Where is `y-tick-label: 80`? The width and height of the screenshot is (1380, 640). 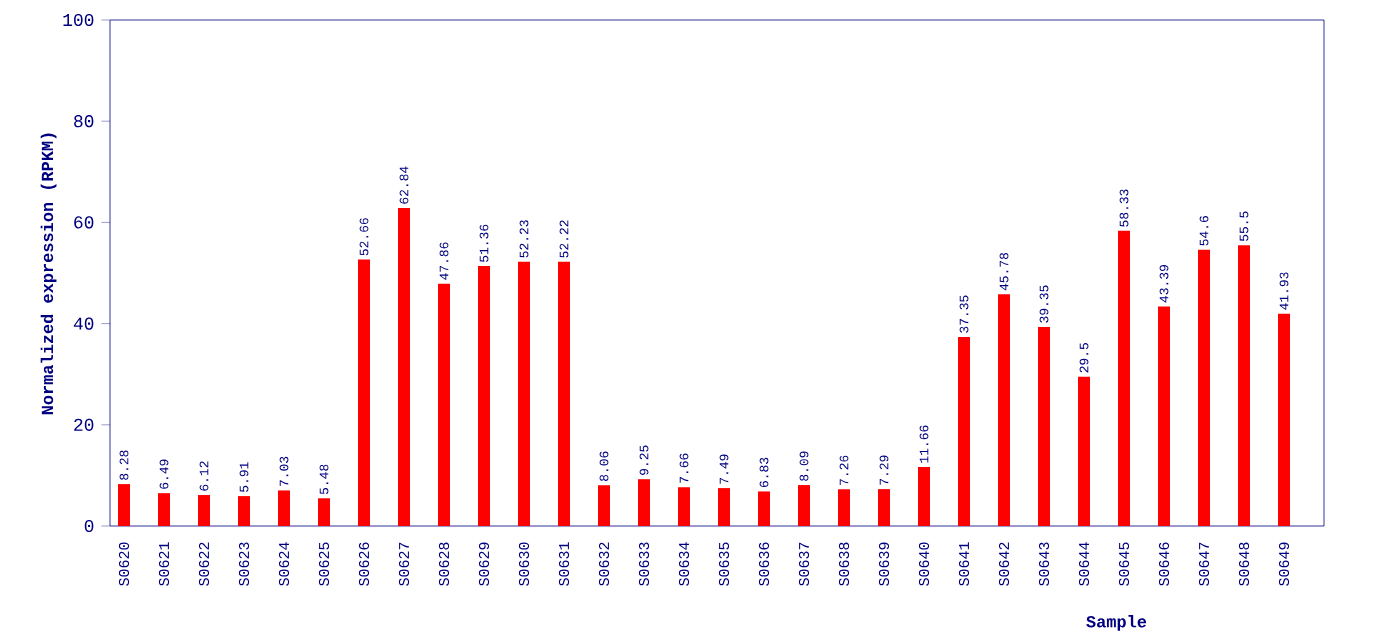 y-tick-label: 80 is located at coordinates (84, 121).